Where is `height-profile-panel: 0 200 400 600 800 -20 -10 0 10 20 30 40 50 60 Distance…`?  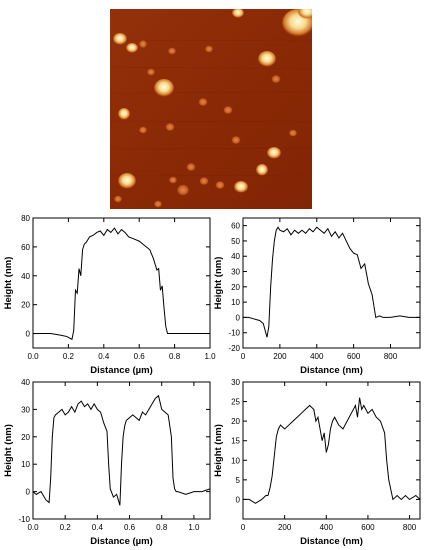
height-profile-panel: 0 200 400 600 800 -20 -10 0 10 20 30 40 50 60 Distance… is located at coordinates (317, 296).